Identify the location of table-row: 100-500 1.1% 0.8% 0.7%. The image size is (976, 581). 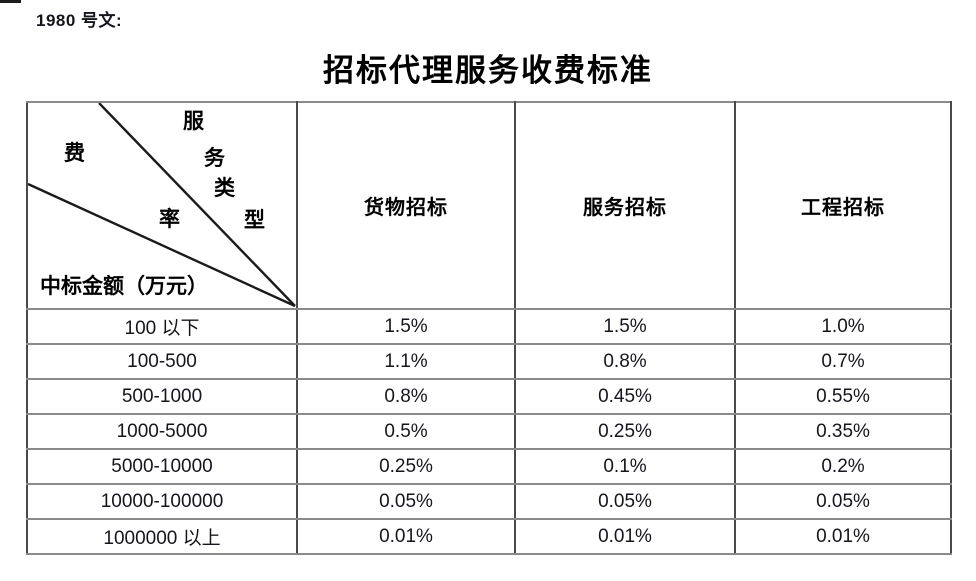
(489, 361).